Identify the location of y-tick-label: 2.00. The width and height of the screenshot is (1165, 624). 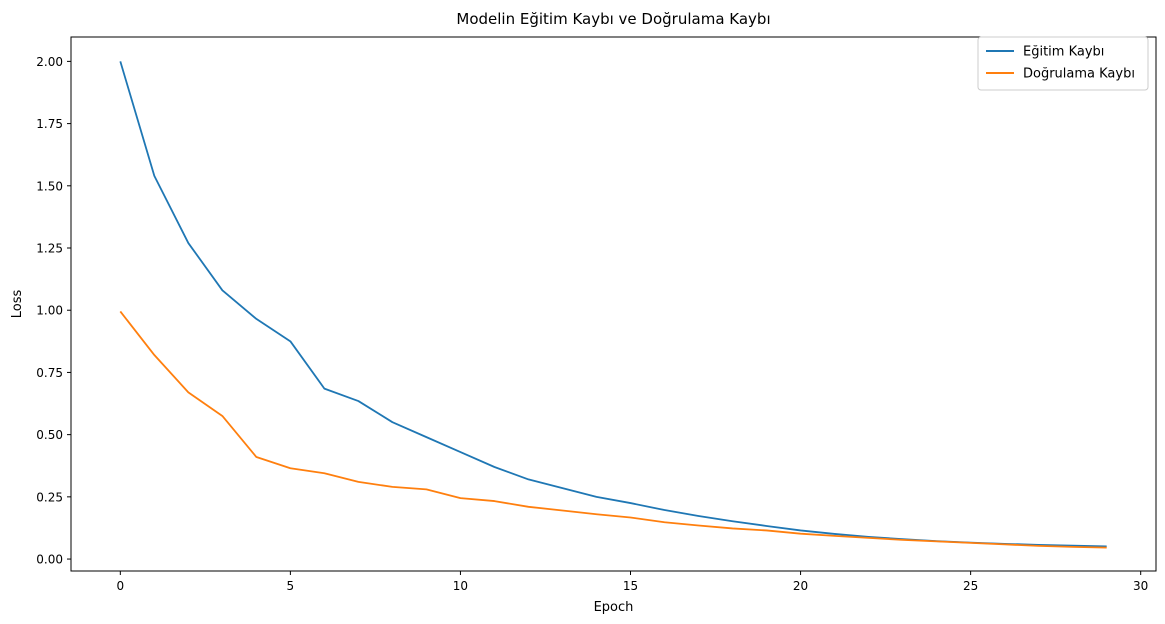
(49, 62).